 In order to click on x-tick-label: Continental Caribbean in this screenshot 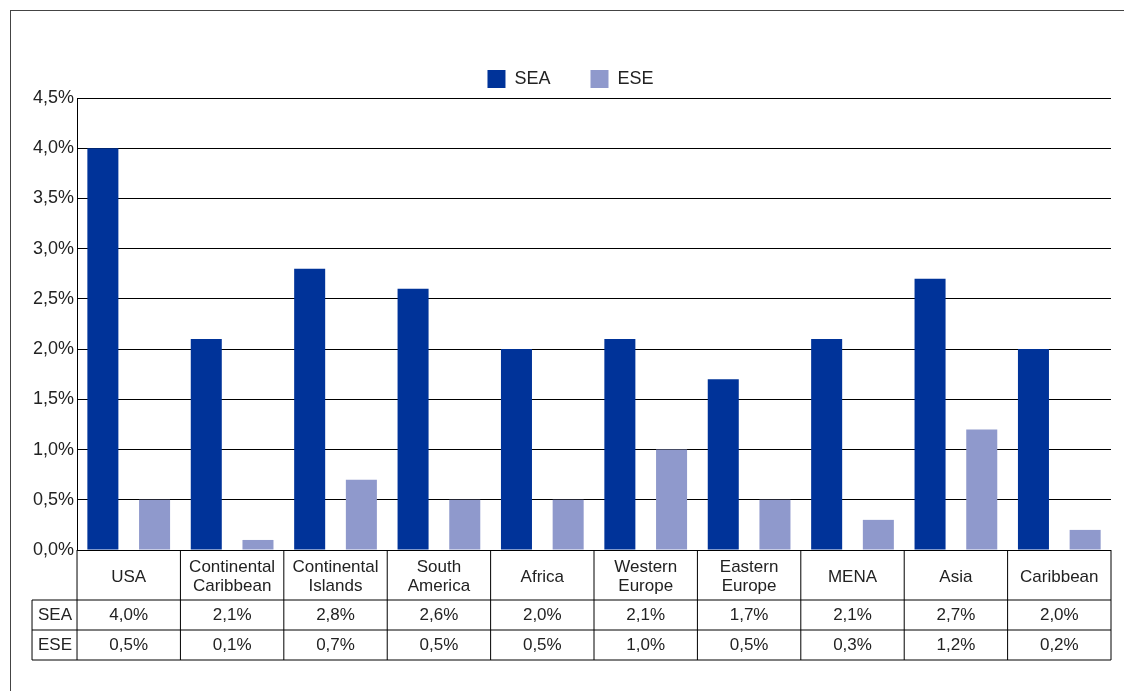, I will do `click(232, 576)`.